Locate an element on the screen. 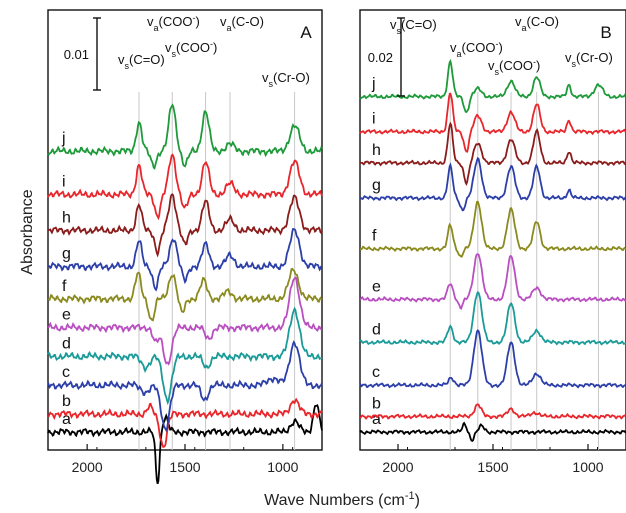  panel-letter: A is located at coordinates (306, 32).